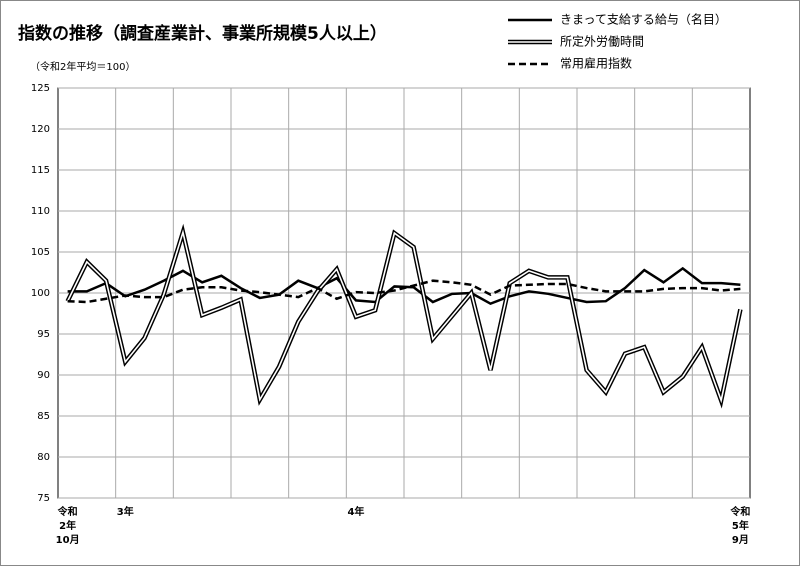 The height and width of the screenshot is (566, 800). I want to click on chart-title: 指数の推移（調査産業計、事業所規模5人以上）, so click(202, 33).